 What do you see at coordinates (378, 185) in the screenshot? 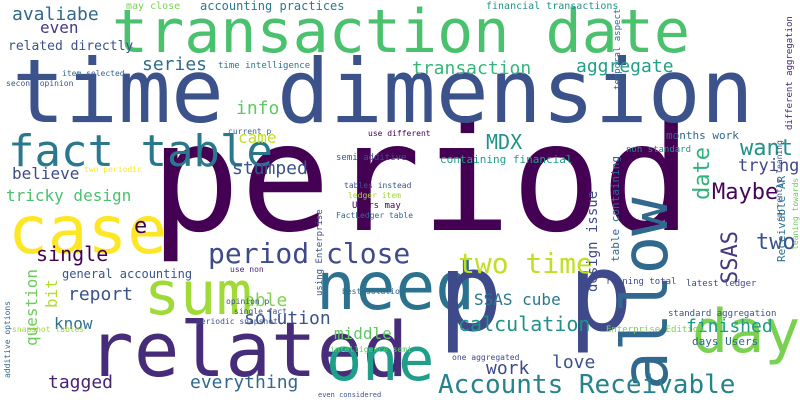
I see `word-tables-instead: tables instead` at bounding box center [378, 185].